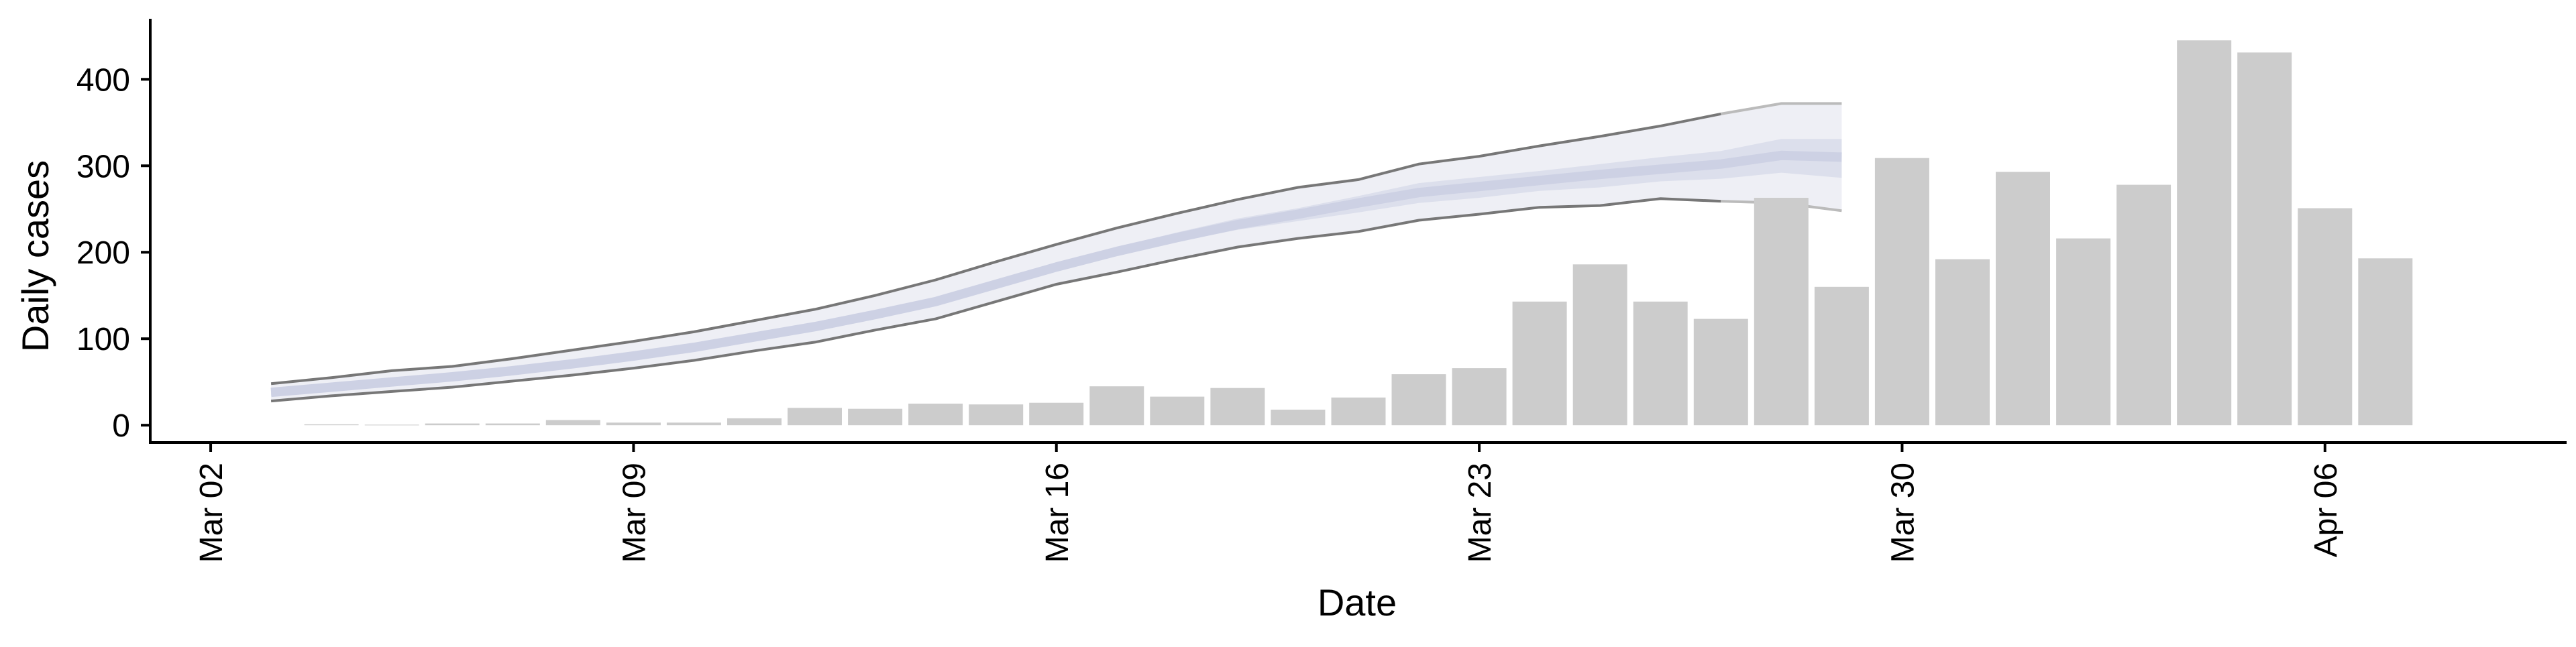 The height and width of the screenshot is (647, 2576). What do you see at coordinates (103, 253) in the screenshot?
I see `y-tick-label: 200` at bounding box center [103, 253].